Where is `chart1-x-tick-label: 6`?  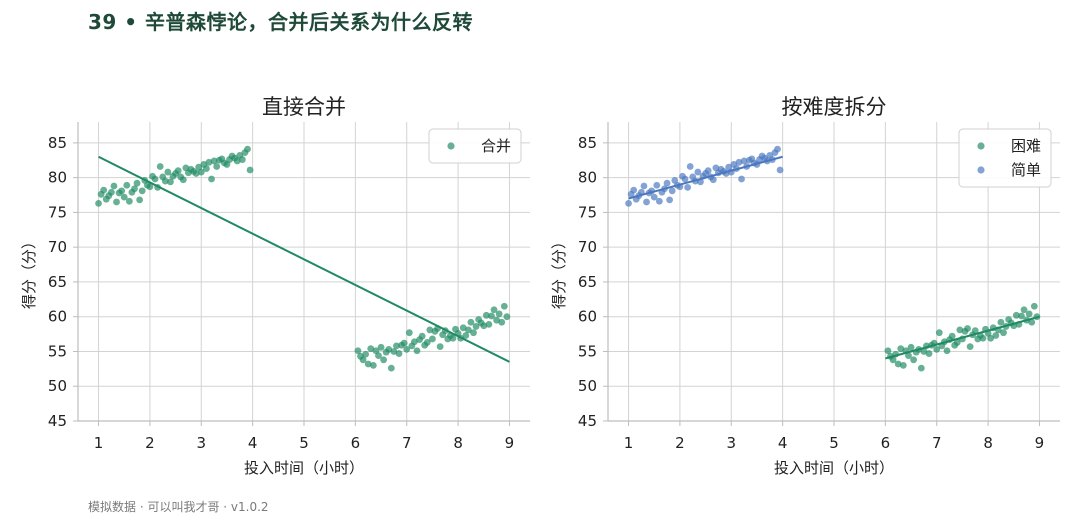 chart1-x-tick-label: 6 is located at coordinates (356, 443).